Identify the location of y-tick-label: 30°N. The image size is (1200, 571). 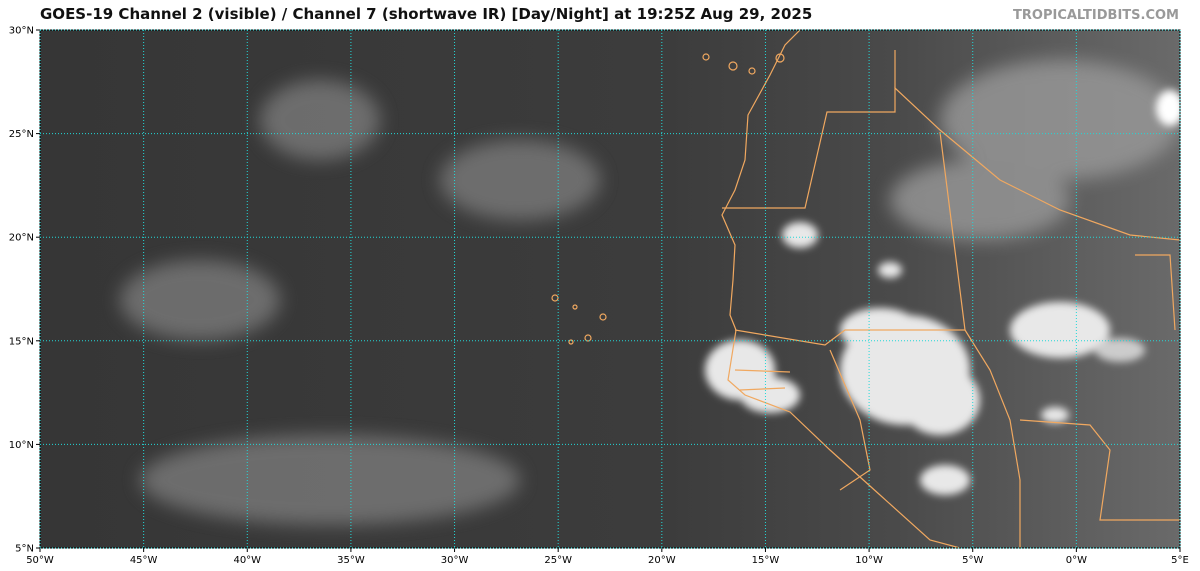
(21, 31).